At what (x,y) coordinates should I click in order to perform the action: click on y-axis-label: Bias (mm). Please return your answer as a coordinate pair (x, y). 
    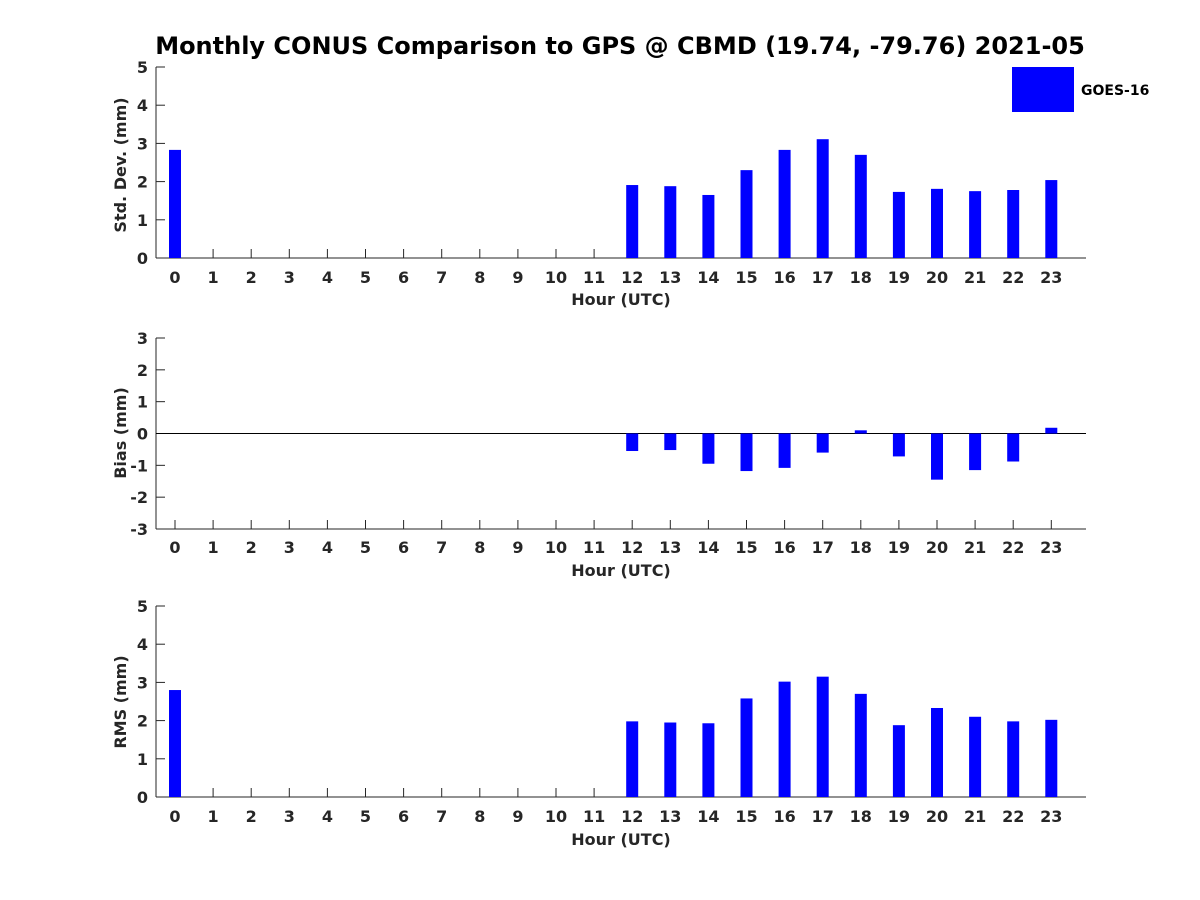
    Looking at the image, I should click on (120, 433).